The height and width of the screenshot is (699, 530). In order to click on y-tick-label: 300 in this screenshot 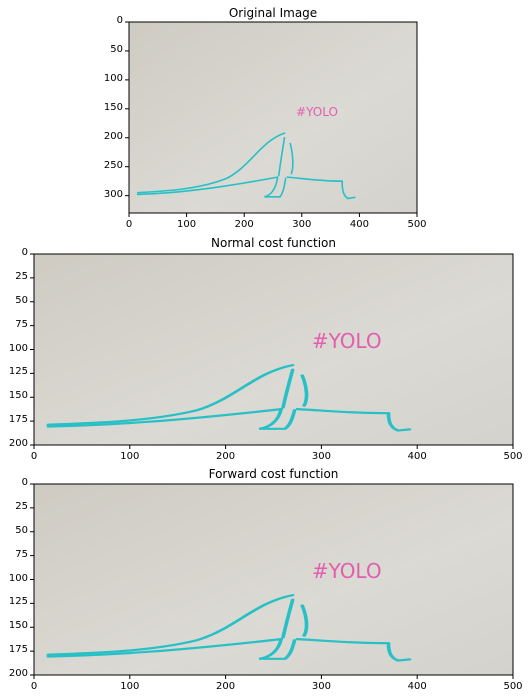, I will do `click(113, 194)`.